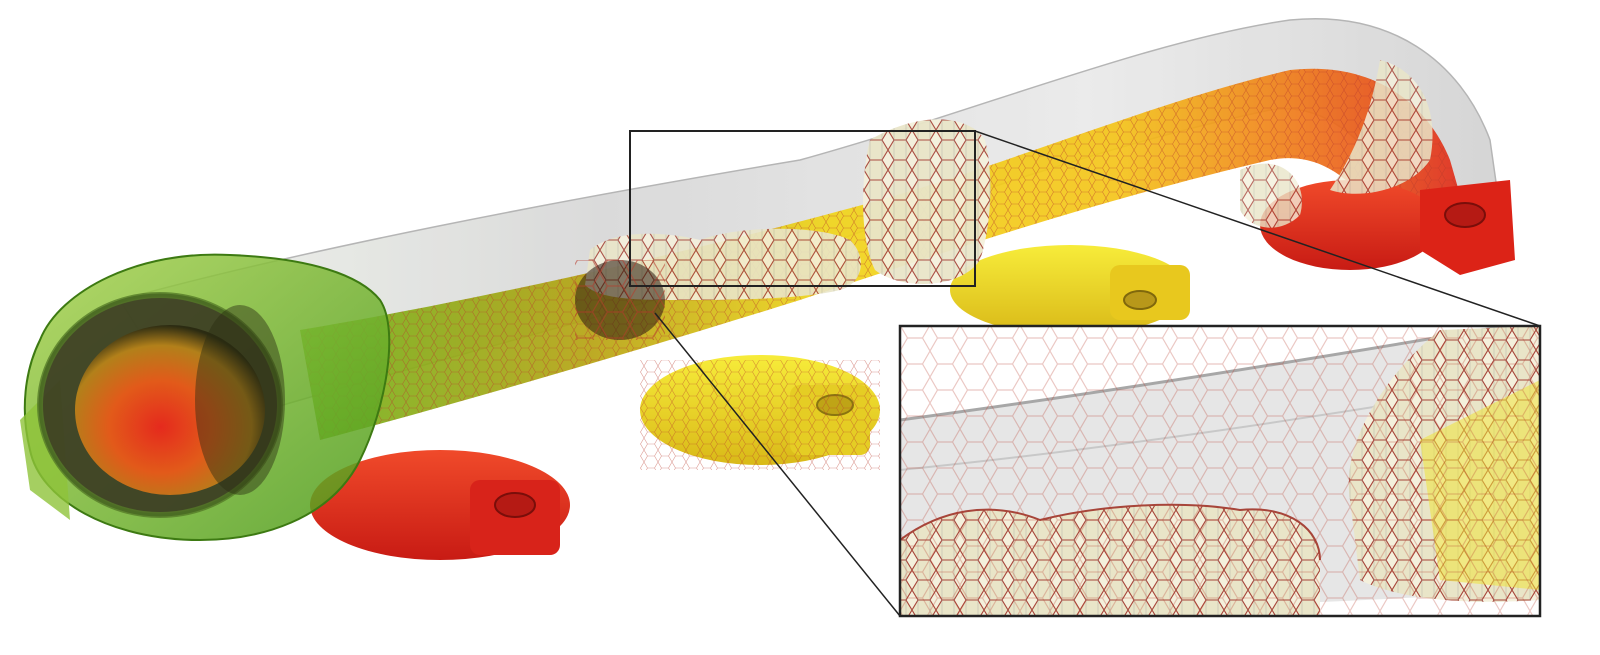  What do you see at coordinates (440, 505) in the screenshot?
I see `port-red-left` at bounding box center [440, 505].